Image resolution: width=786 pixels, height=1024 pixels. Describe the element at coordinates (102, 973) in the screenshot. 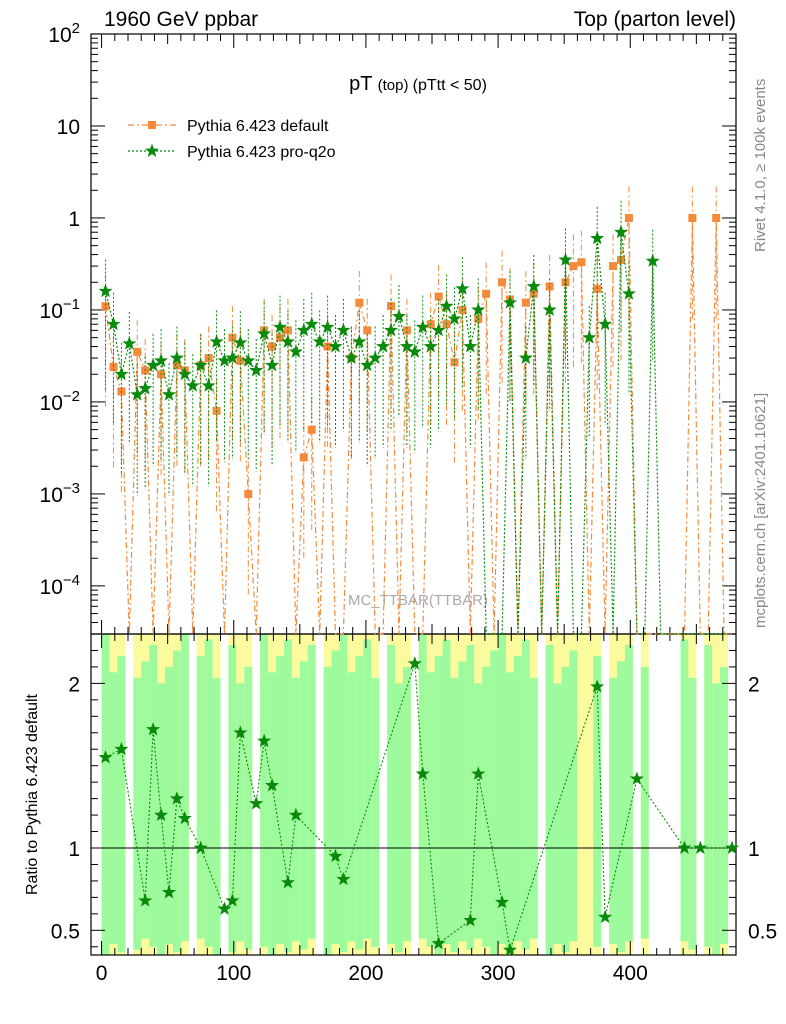

I see `x-tick-label: 0` at that location.